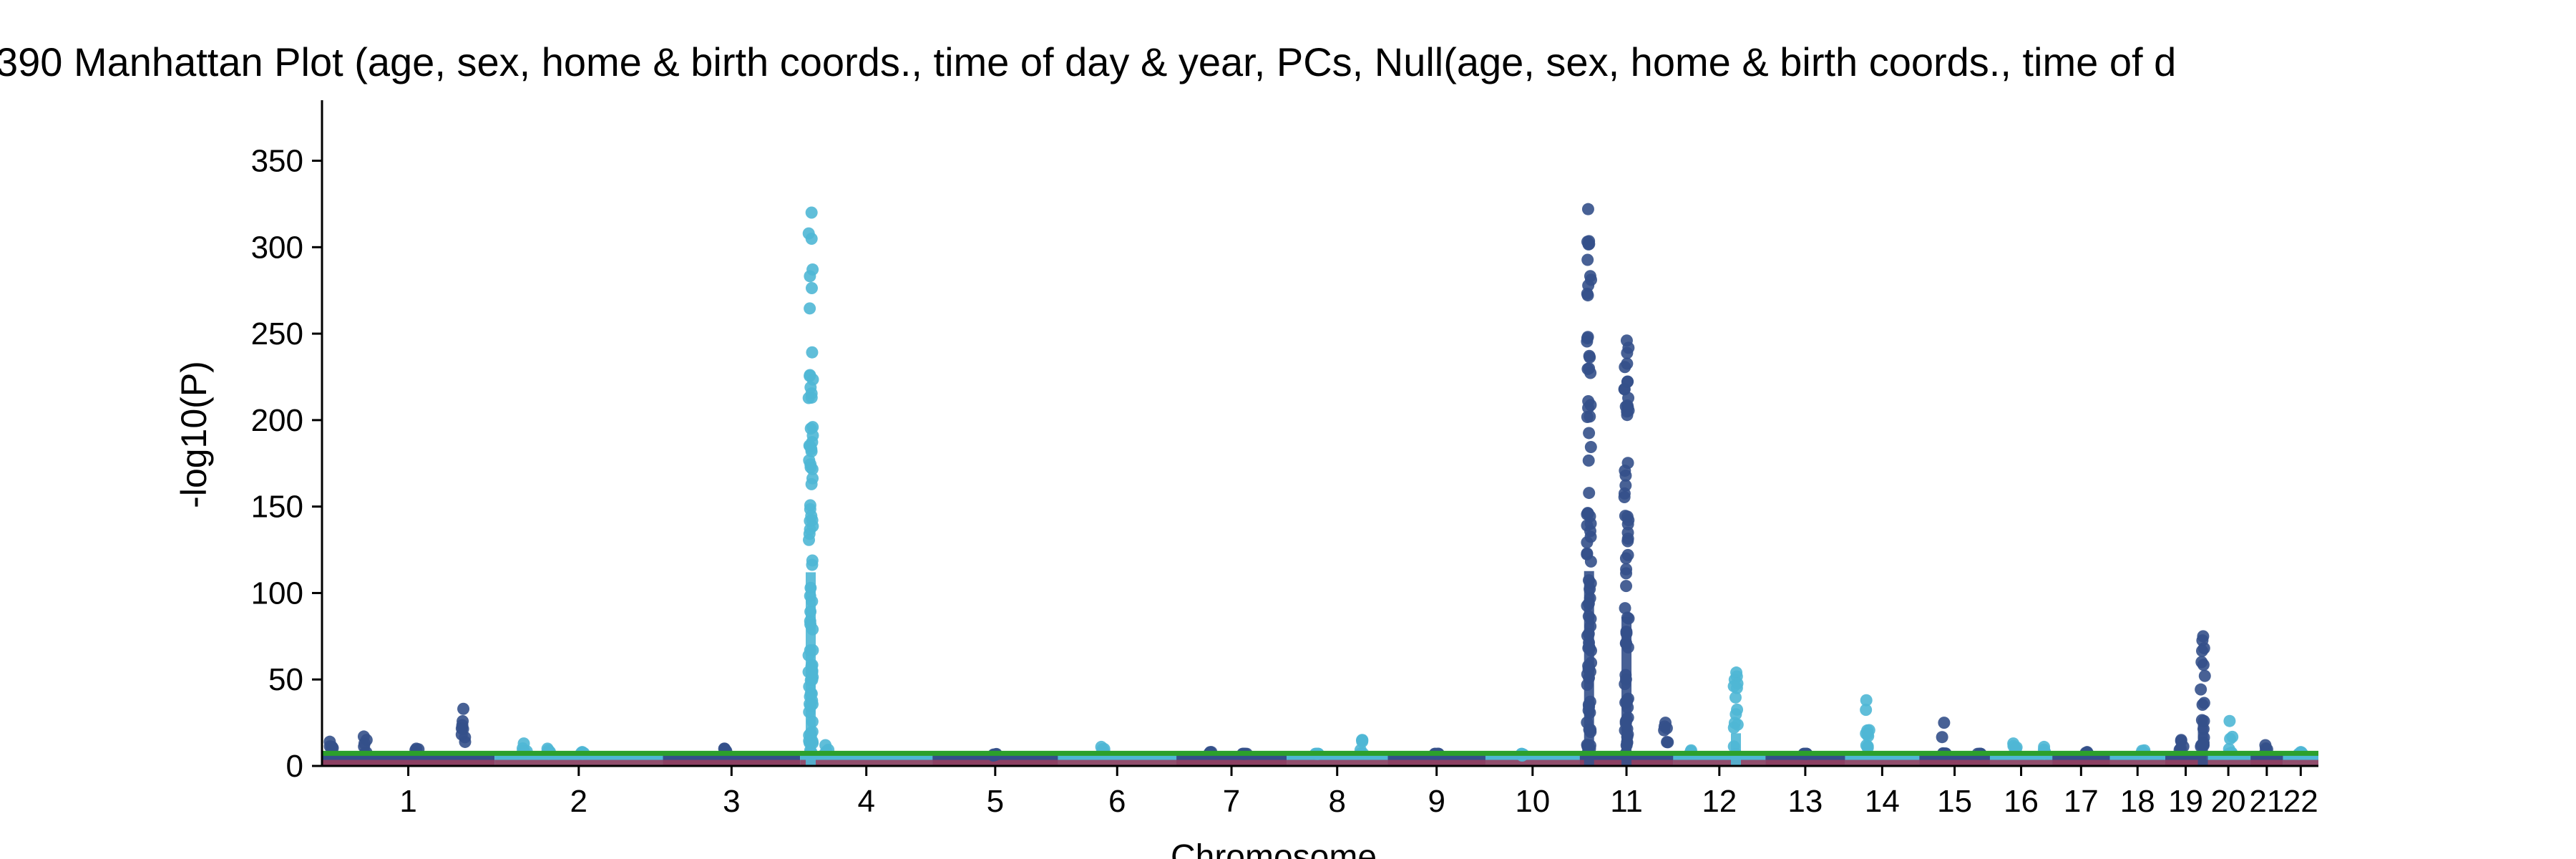  Describe the element at coordinates (2021, 801) in the screenshot. I see `x-tick-label: 16` at that location.